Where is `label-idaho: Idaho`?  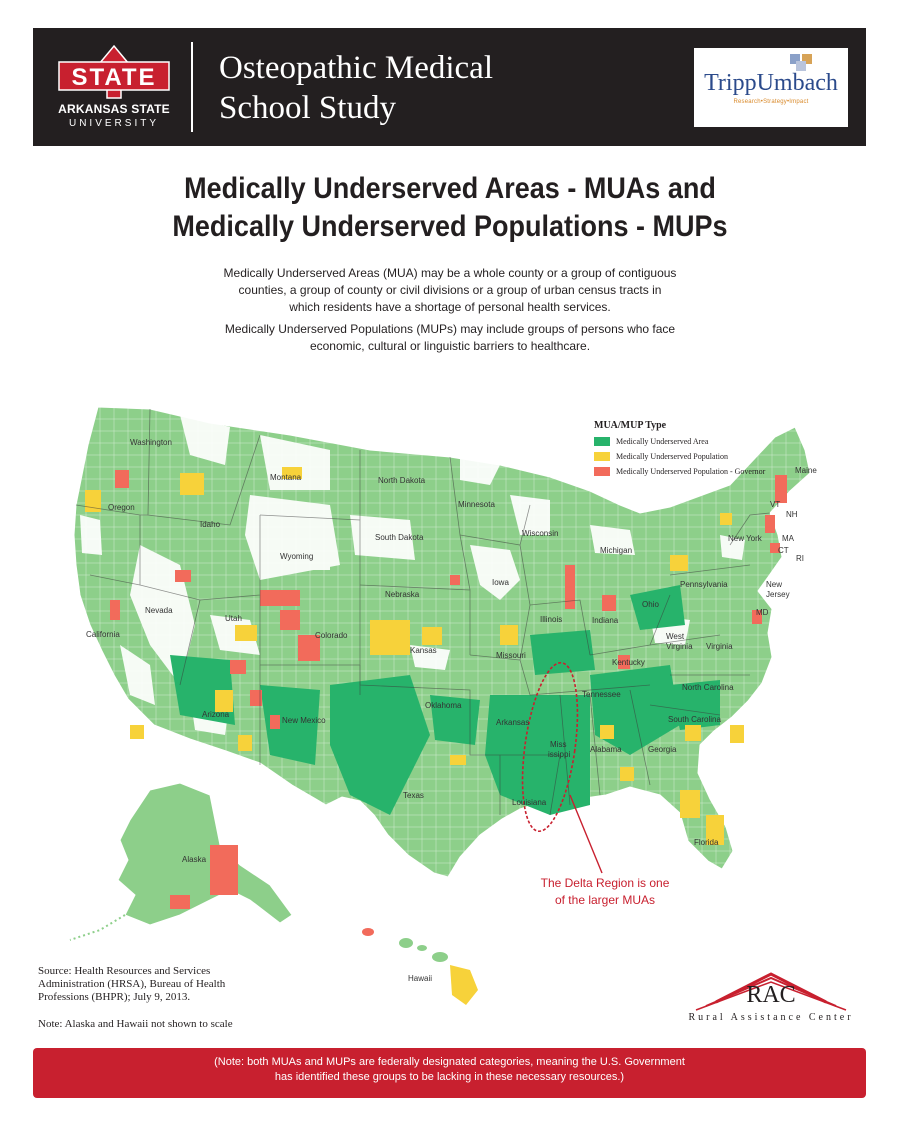
label-idaho: Idaho is located at coordinates (210, 524).